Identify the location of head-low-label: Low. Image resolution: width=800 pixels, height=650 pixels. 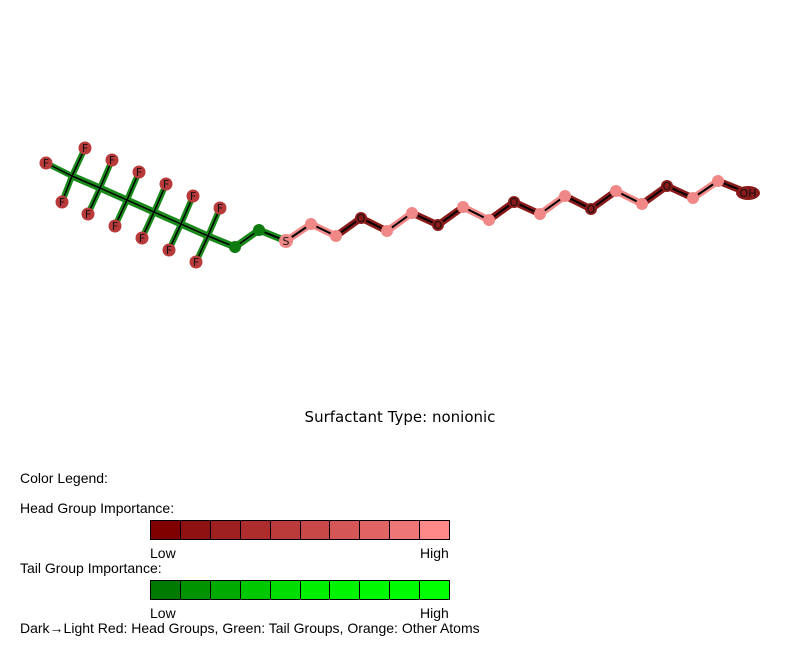
(163, 553).